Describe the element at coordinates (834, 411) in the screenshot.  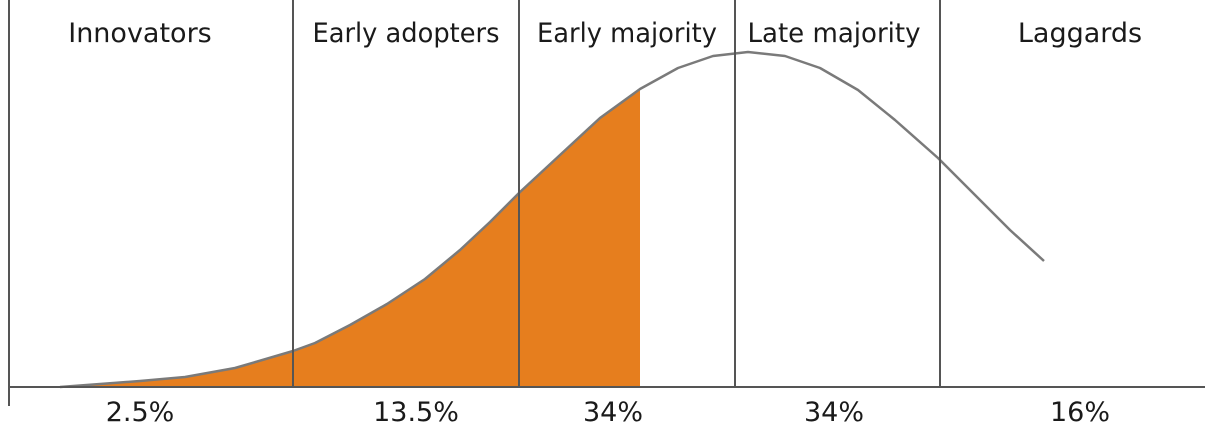
I see `share-late-majority: 34%` at that location.